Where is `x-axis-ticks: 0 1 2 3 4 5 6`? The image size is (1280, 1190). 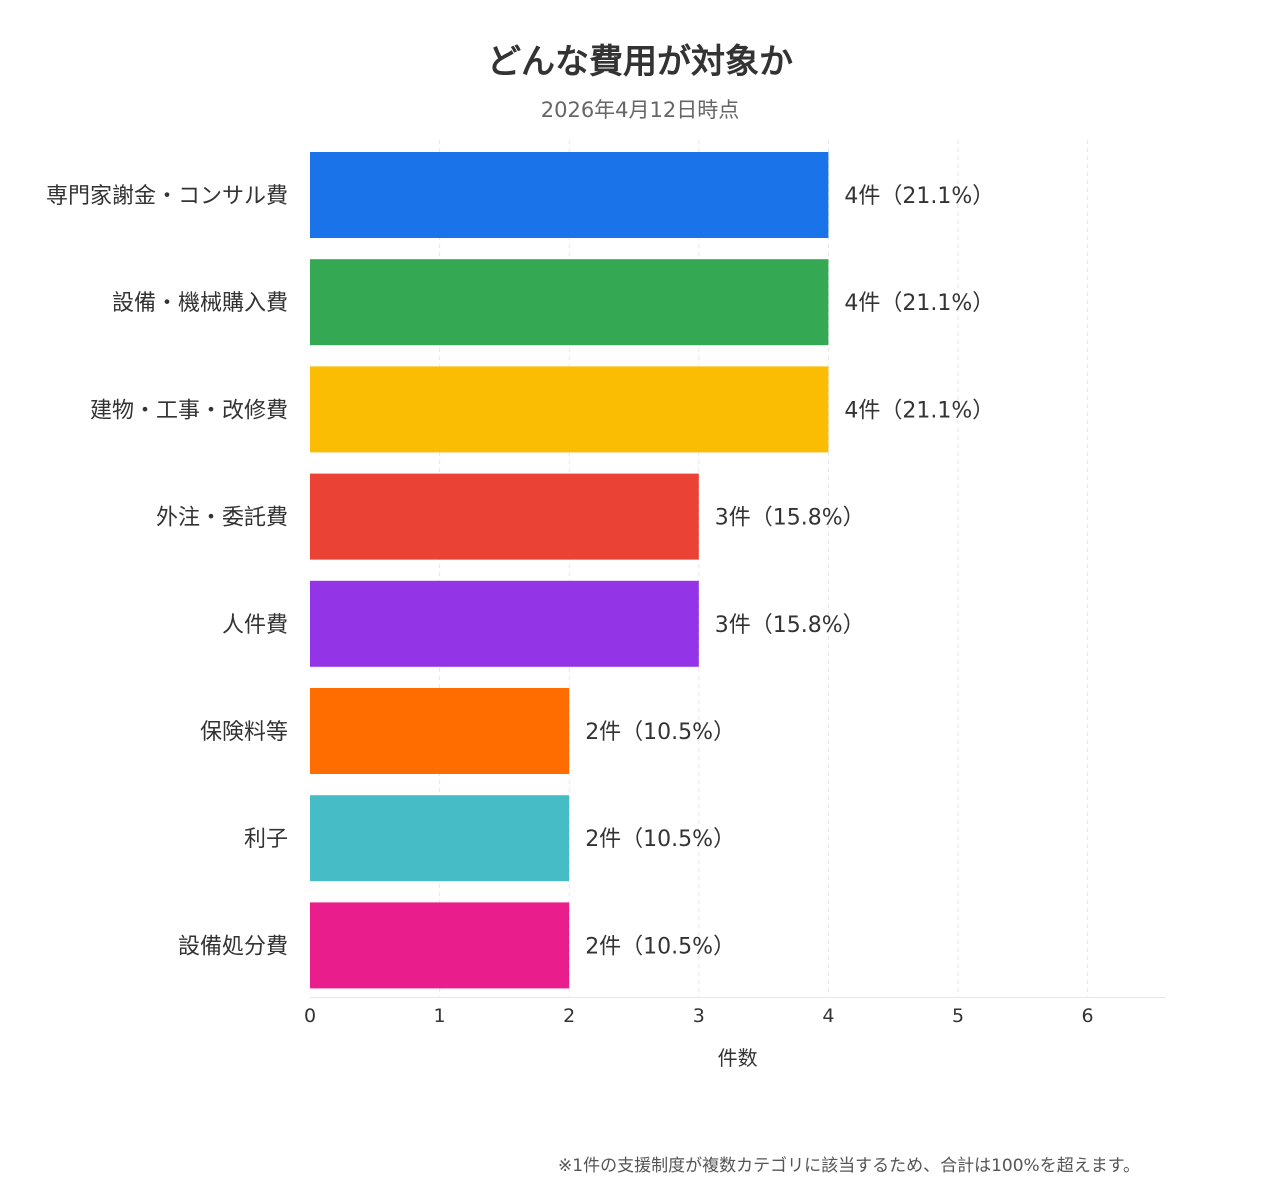 x-axis-ticks: 0 1 2 3 4 5 6 is located at coordinates (699, 1016).